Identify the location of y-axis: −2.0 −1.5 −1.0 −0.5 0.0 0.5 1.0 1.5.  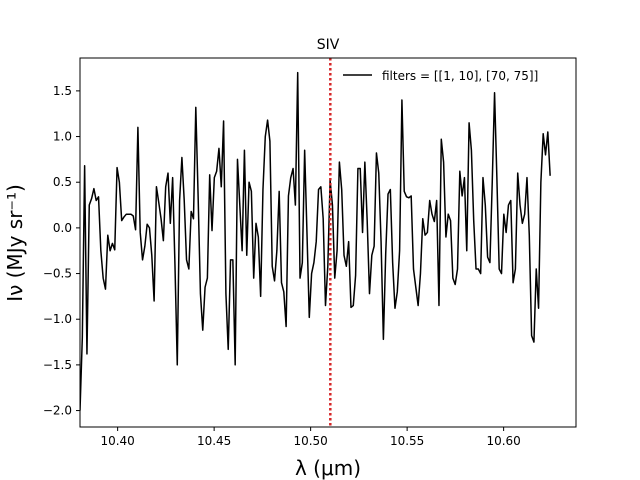
(61, 251).